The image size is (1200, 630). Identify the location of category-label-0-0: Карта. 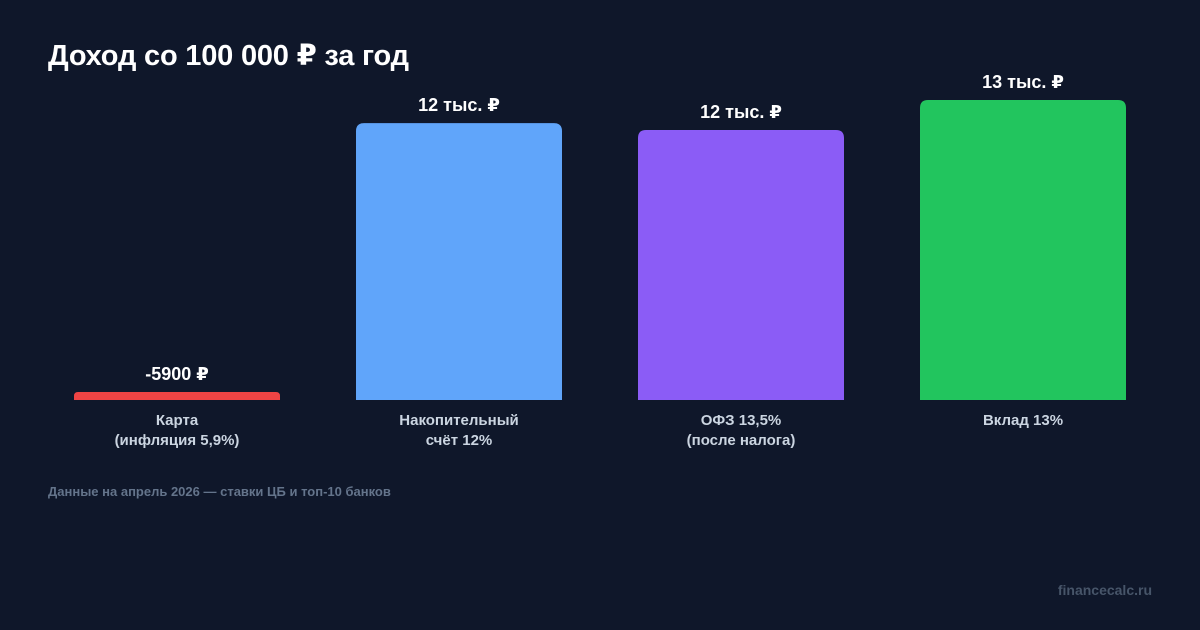
(177, 420).